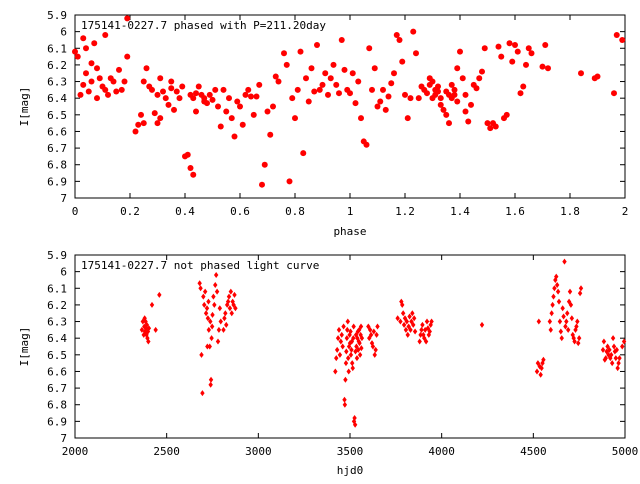  Describe the element at coordinates (57, 131) in the screenshot. I see `y-tick-label: 6.6` at that location.